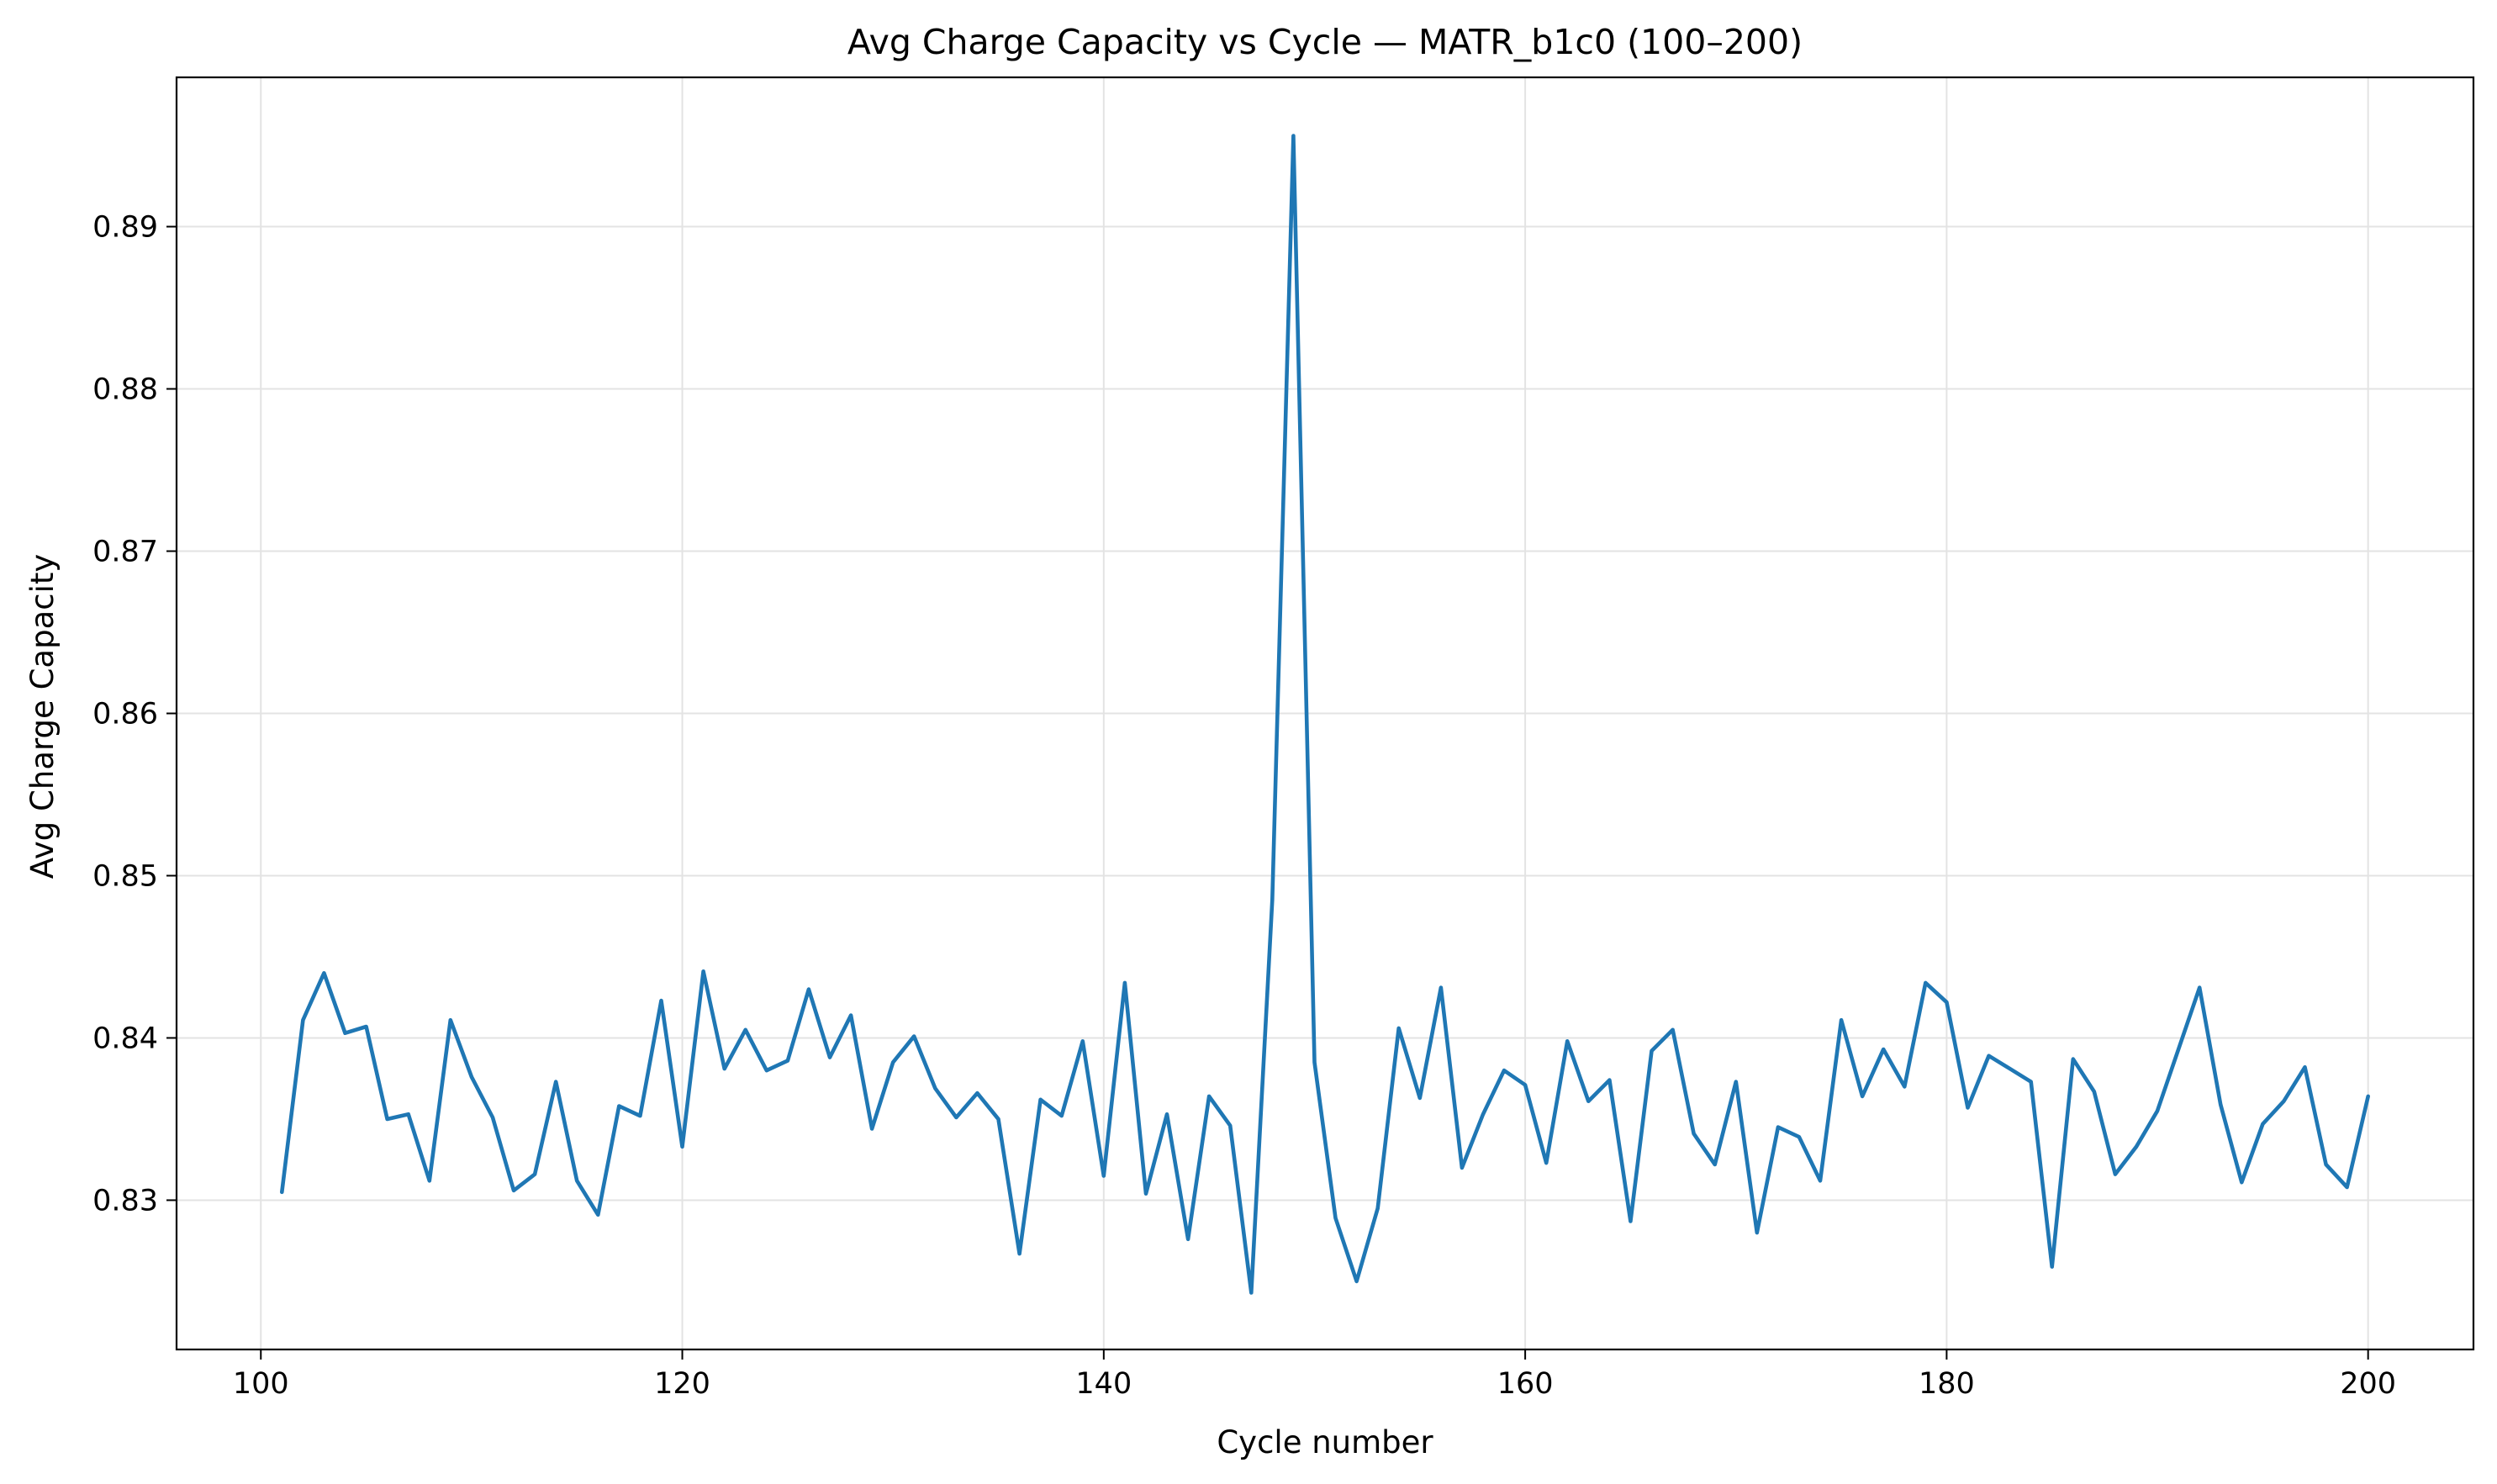 The height and width of the screenshot is (1484, 2497). What do you see at coordinates (125, 228) in the screenshot?
I see `y-tick-label: 0.89` at bounding box center [125, 228].